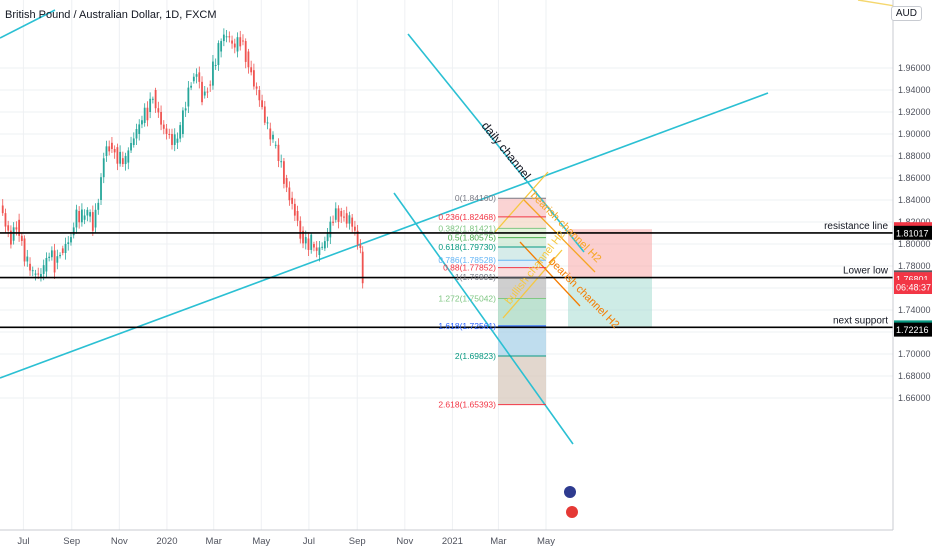 The height and width of the screenshot is (550, 932). Describe the element at coordinates (912, 280) in the screenshot. I see `price-tag-label: 1.76801` at that location.